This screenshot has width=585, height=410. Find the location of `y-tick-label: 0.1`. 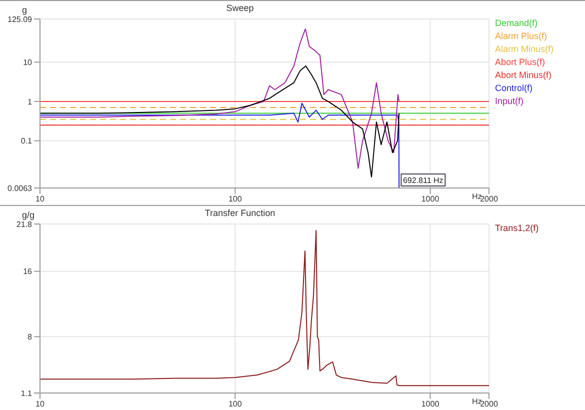

y-tick-label: 0.1 is located at coordinates (26, 141).